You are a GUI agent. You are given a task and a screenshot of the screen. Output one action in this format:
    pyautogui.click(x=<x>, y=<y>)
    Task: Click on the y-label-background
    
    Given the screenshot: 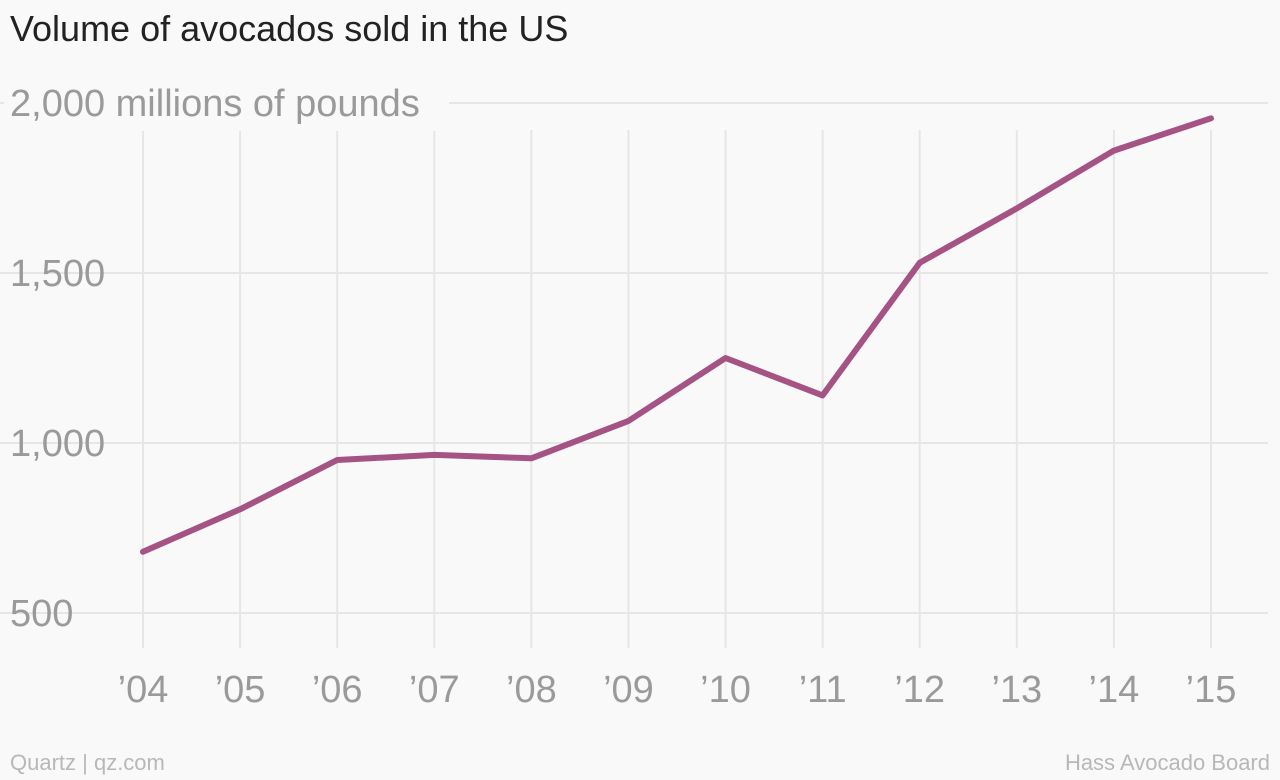 What is the action you would take?
    pyautogui.click(x=226, y=103)
    